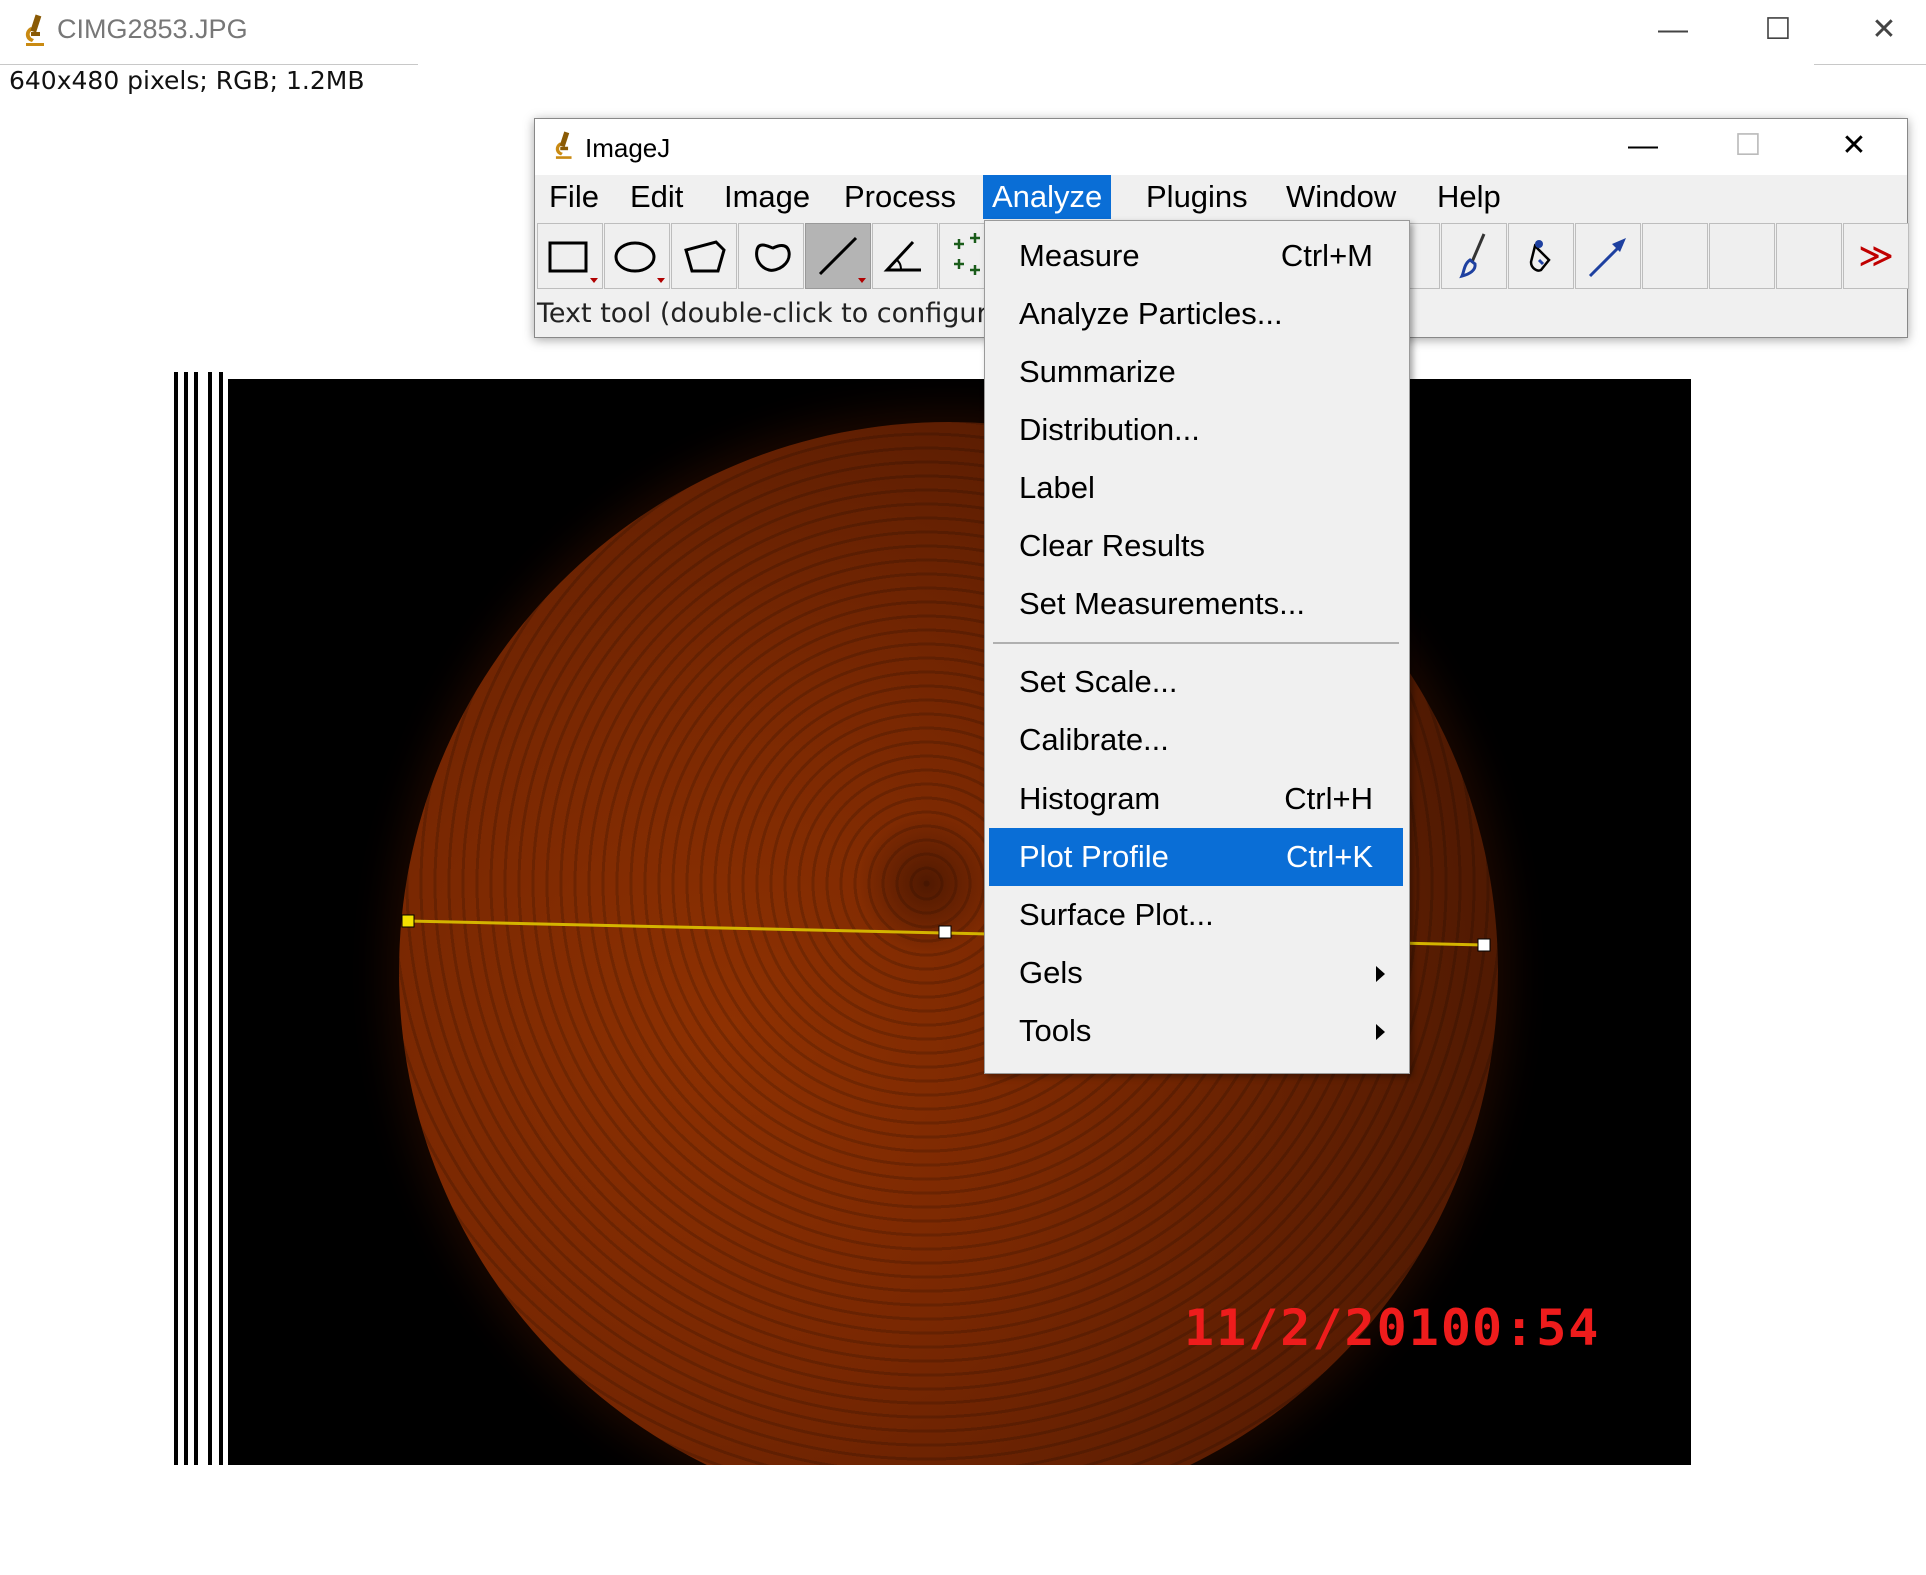  What do you see at coordinates (1047, 197) in the screenshot?
I see `menu-analyze: Analyze` at bounding box center [1047, 197].